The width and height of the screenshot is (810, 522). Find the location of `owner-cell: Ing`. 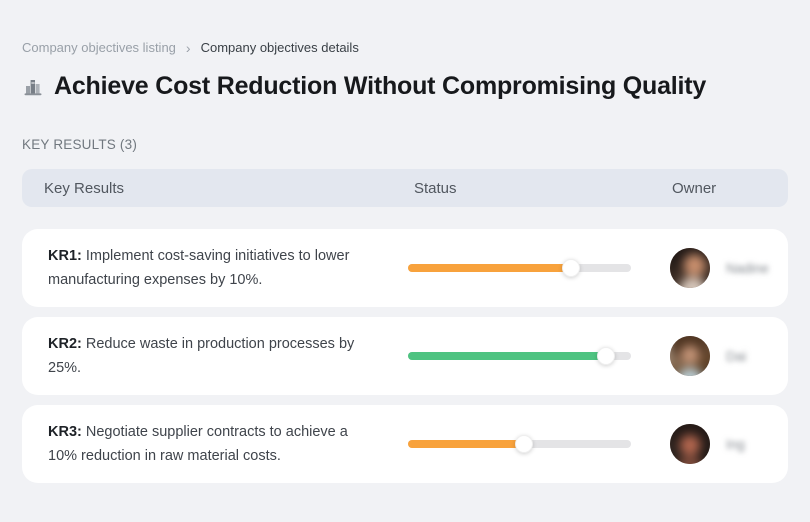

owner-cell: Ing is located at coordinates (729, 444).